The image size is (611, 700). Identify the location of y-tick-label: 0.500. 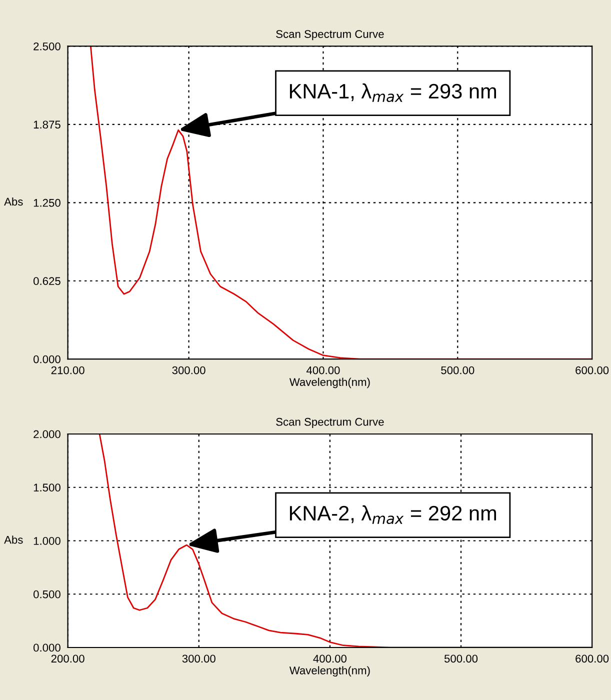
(47, 594).